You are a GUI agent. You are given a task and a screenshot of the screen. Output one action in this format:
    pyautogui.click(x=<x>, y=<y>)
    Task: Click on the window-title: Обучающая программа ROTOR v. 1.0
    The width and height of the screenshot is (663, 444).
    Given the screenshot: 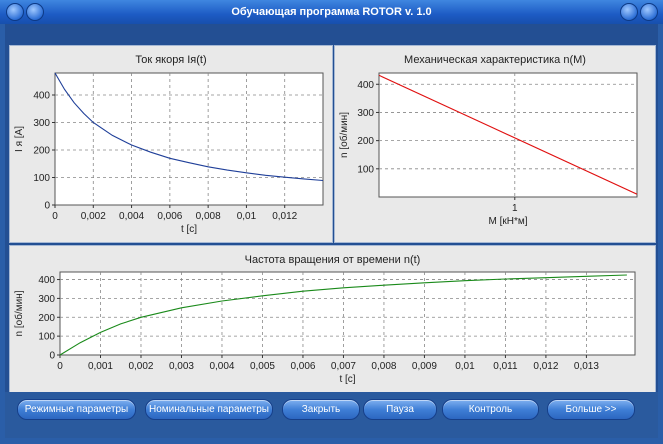 What is the action you would take?
    pyautogui.click(x=331, y=12)
    